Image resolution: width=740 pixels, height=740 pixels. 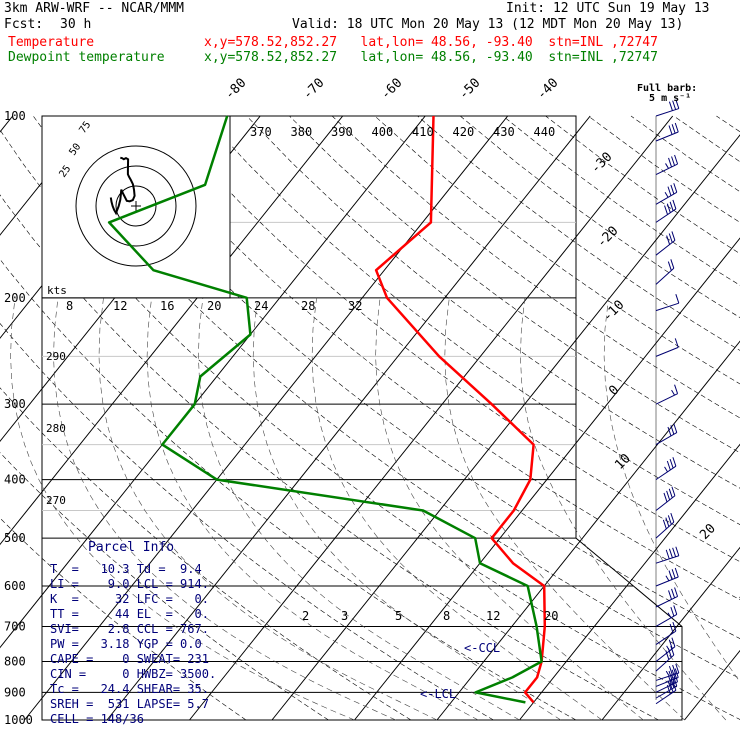 What do you see at coordinates (493, 616) in the screenshot?
I see `mixing-label-12: 12` at bounding box center [493, 616].